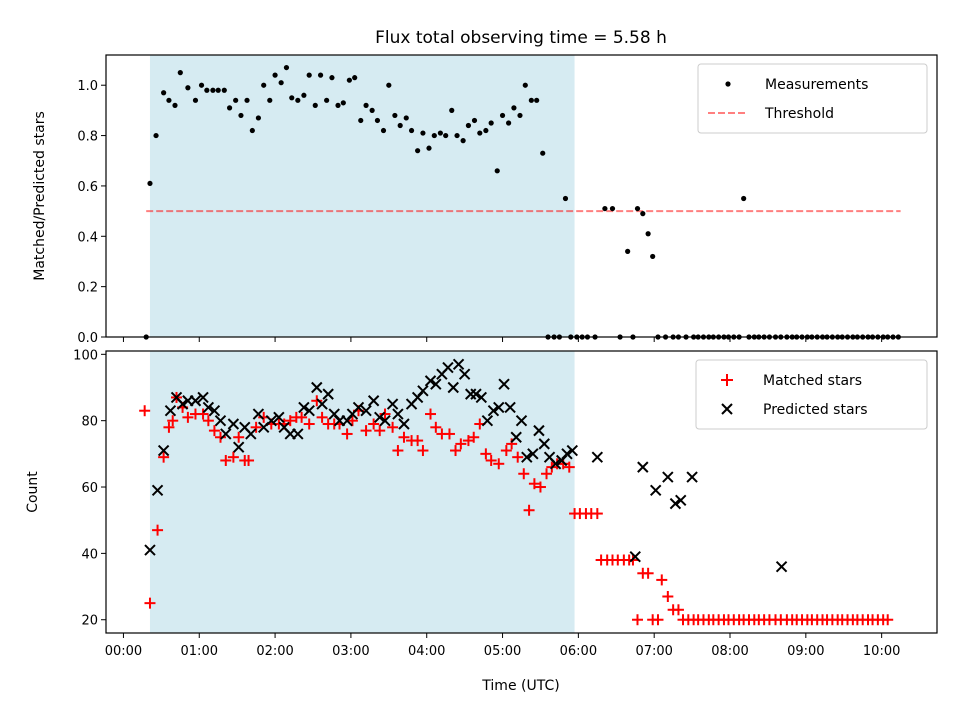 This screenshot has width=960, height=720. I want to click on ratio-legend: Measurements Threshold, so click(812, 98).